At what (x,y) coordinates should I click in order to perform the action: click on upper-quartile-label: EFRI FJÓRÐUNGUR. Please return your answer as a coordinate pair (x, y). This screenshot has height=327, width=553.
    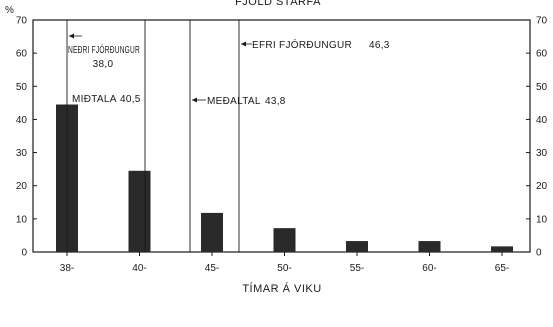
    Looking at the image, I should click on (302, 44).